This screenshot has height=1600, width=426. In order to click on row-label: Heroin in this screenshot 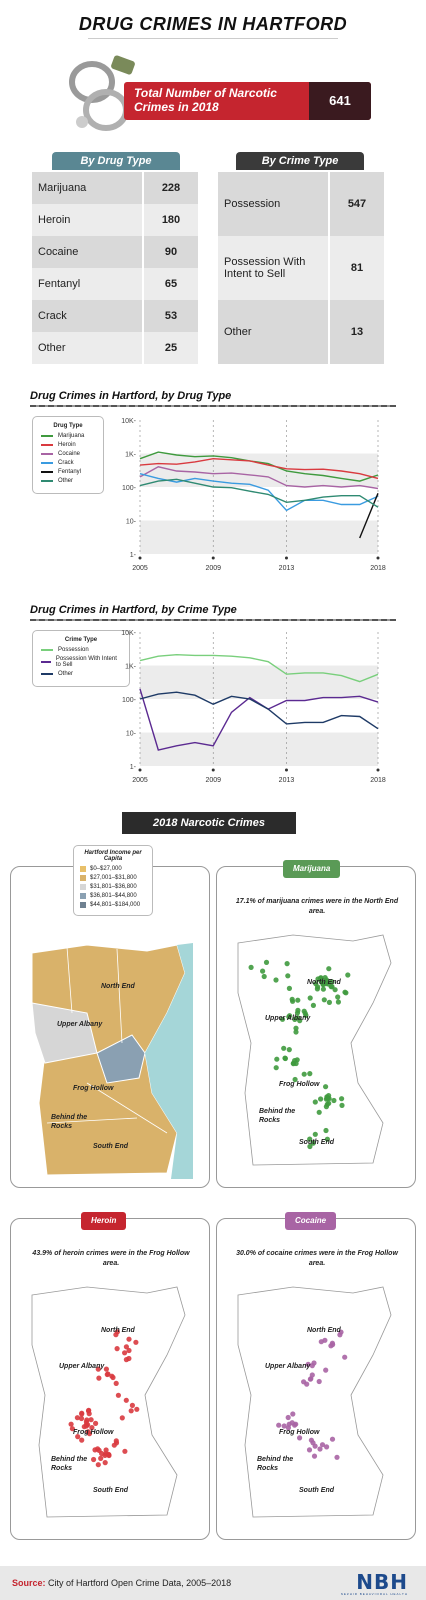, I will do `click(54, 220)`.